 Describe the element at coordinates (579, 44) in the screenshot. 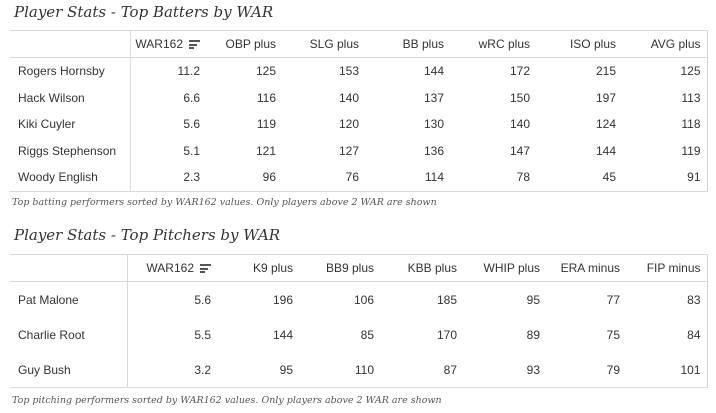

I see `batters-col-iso: ISO plus` at that location.